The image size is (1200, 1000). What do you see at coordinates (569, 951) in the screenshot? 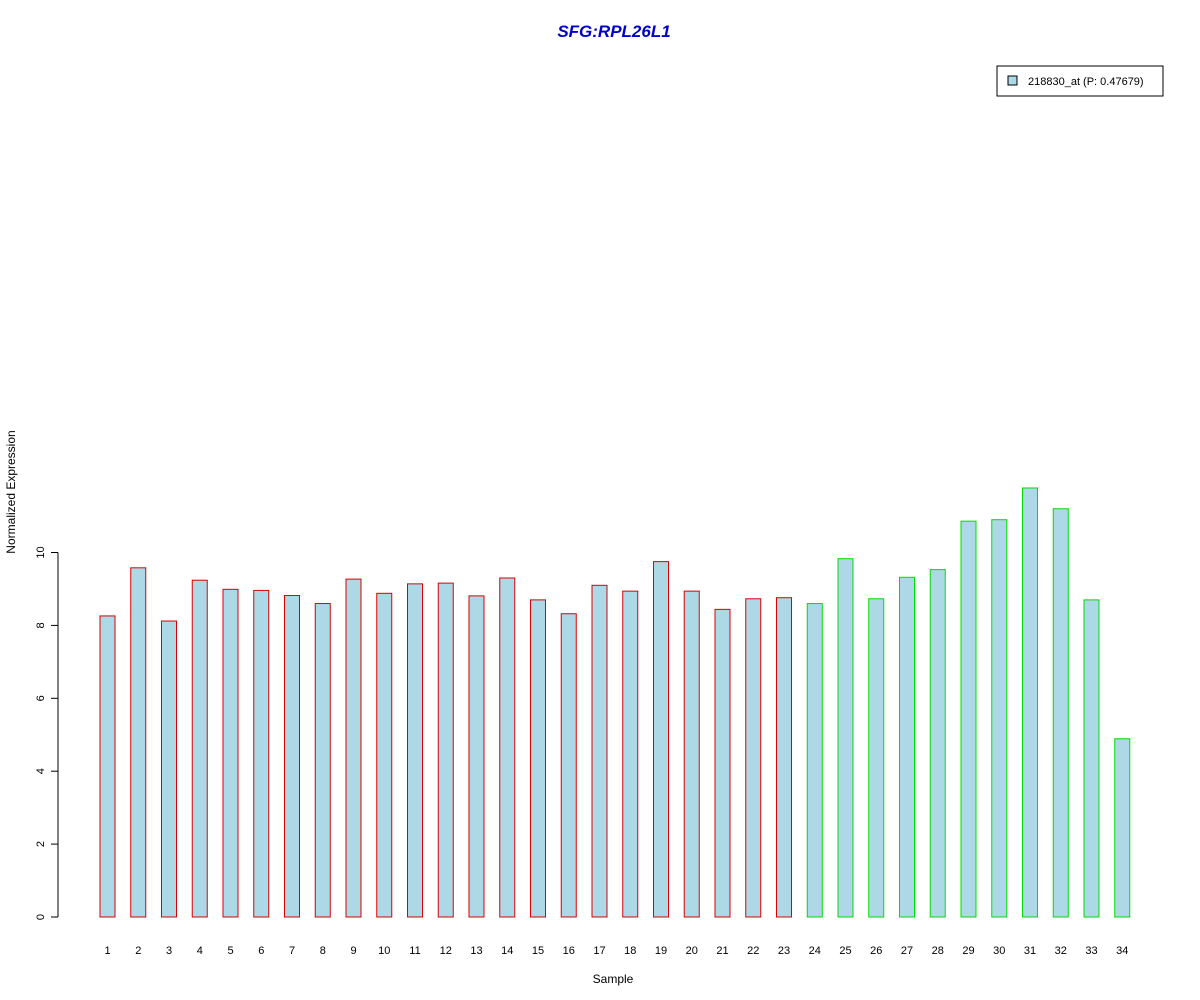
I see `x-tick-label: 16` at bounding box center [569, 951].